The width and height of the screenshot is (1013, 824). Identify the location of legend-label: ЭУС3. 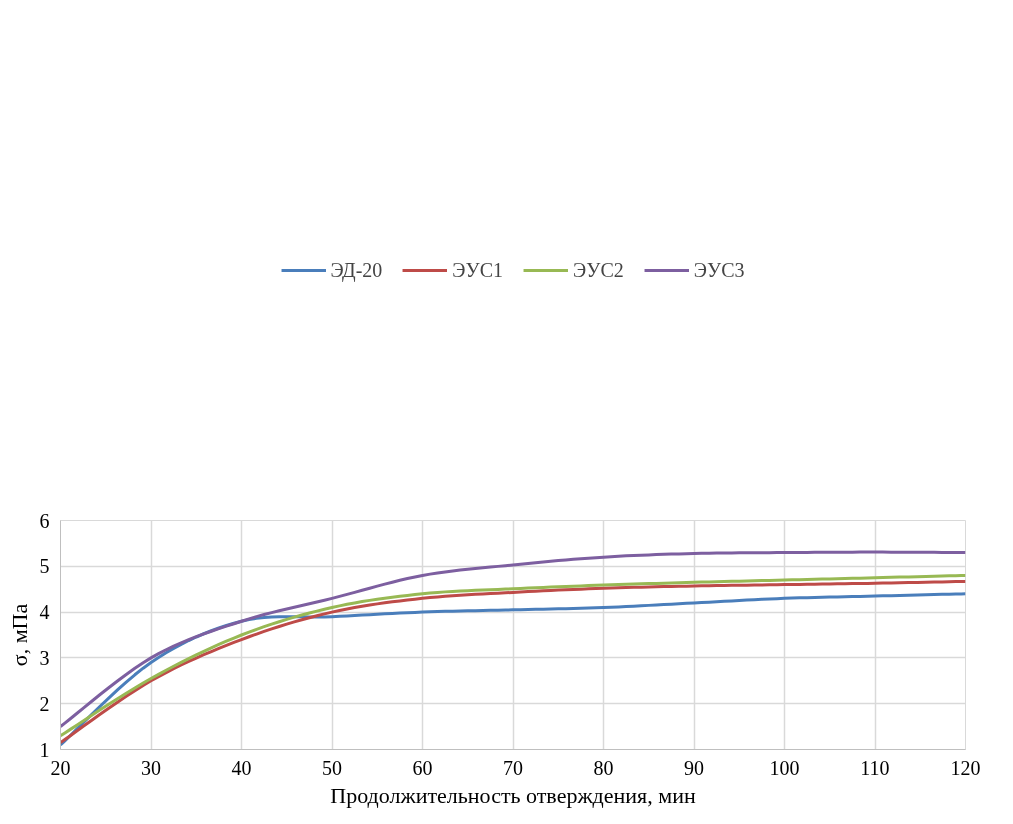
(719, 270).